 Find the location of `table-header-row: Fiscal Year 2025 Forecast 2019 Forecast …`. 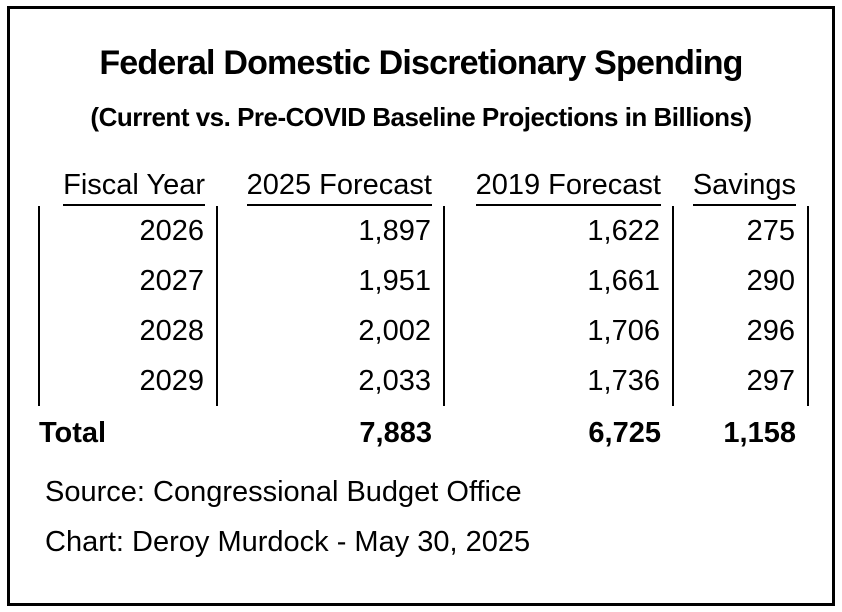

table-header-row: Fiscal Year 2025 Forecast 2019 Forecast … is located at coordinates (423, 184).